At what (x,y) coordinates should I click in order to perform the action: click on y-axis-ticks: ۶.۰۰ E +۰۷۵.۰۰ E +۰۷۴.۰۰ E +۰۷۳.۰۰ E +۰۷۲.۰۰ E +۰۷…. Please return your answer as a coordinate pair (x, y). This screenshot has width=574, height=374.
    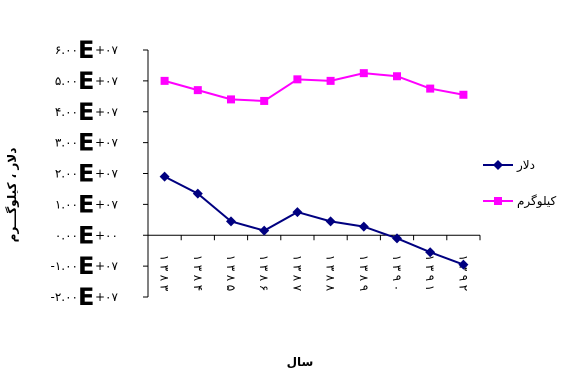
    Looking at the image, I should click on (99, 173).